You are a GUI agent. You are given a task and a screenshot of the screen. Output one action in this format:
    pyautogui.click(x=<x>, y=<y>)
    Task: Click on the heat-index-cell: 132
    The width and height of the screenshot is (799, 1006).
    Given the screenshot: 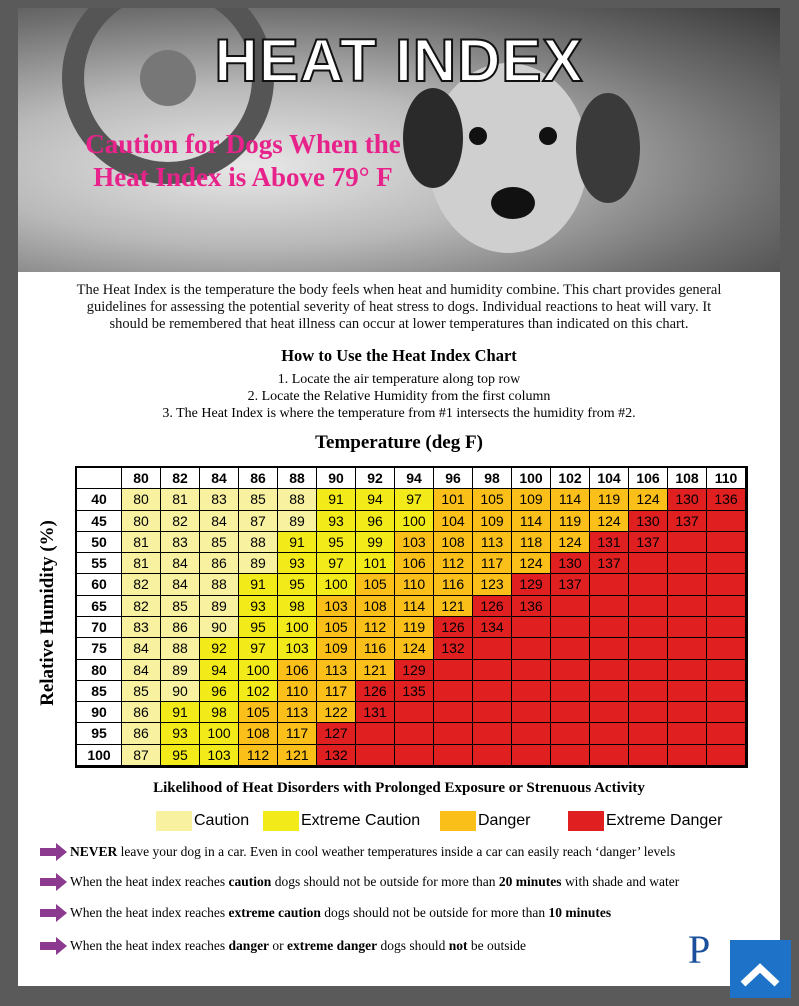 What is the action you would take?
    pyautogui.click(x=453, y=649)
    